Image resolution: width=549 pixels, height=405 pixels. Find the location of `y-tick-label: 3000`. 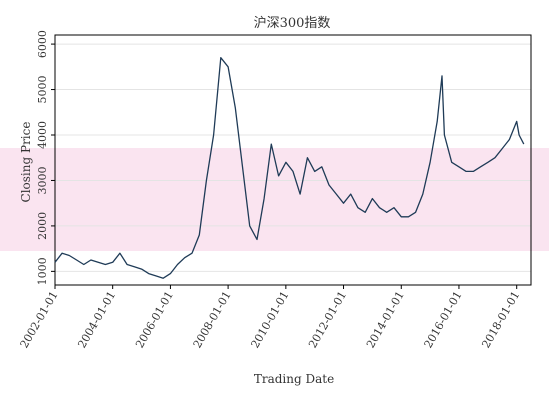

y-tick-label: 3000 is located at coordinates (42, 180).